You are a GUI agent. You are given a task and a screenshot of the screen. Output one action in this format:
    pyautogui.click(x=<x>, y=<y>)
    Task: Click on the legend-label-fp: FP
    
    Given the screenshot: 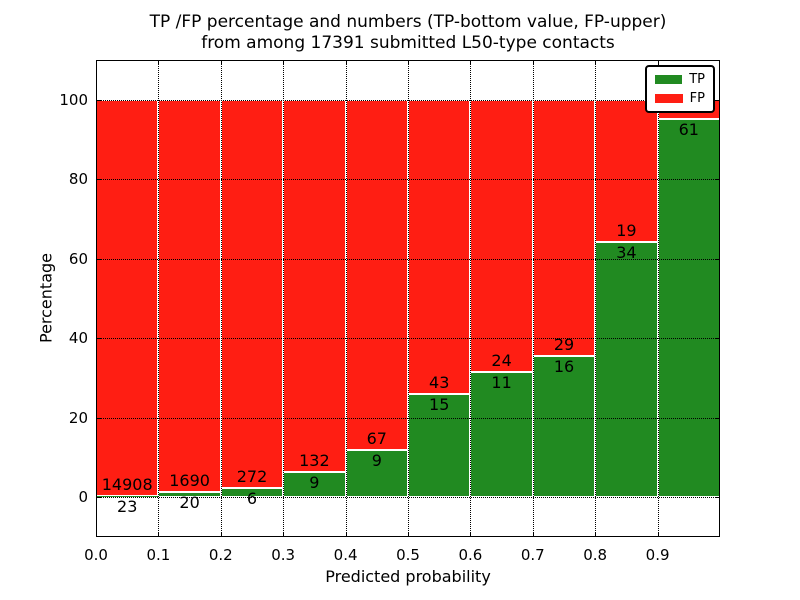 What is the action you would take?
    pyautogui.click(x=697, y=98)
    